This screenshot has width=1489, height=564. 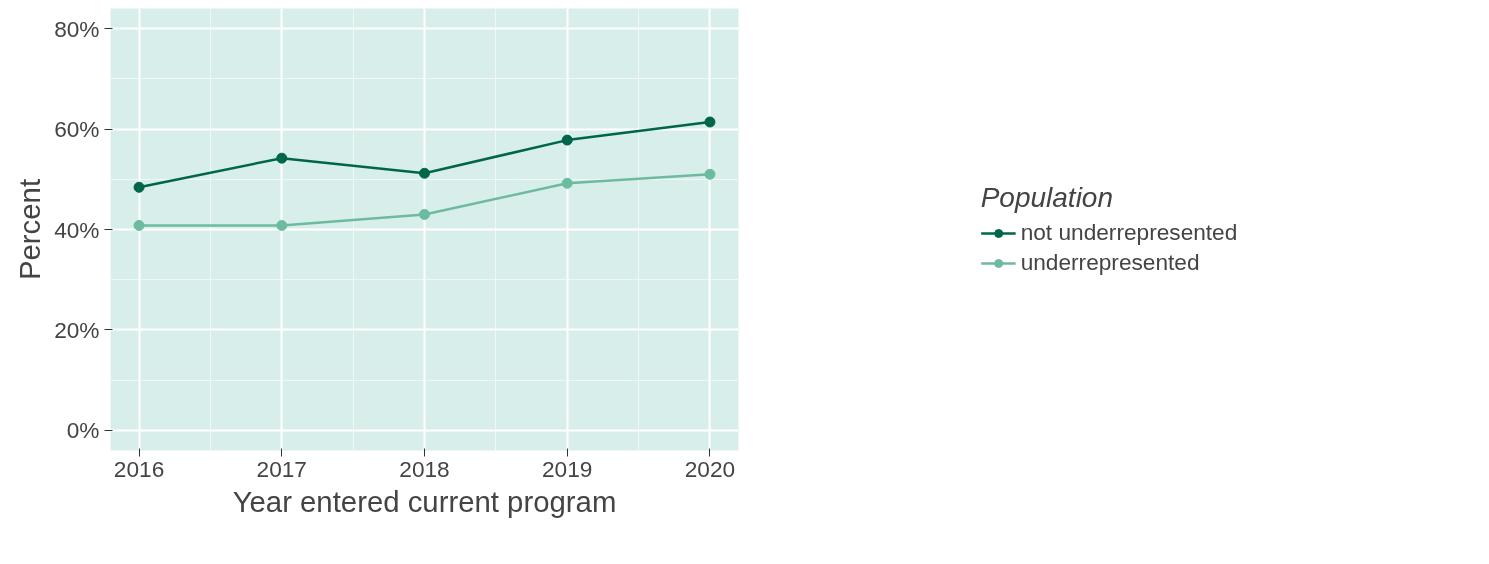 What do you see at coordinates (1110, 262) in the screenshot?
I see `legend-label: underrepresented` at bounding box center [1110, 262].